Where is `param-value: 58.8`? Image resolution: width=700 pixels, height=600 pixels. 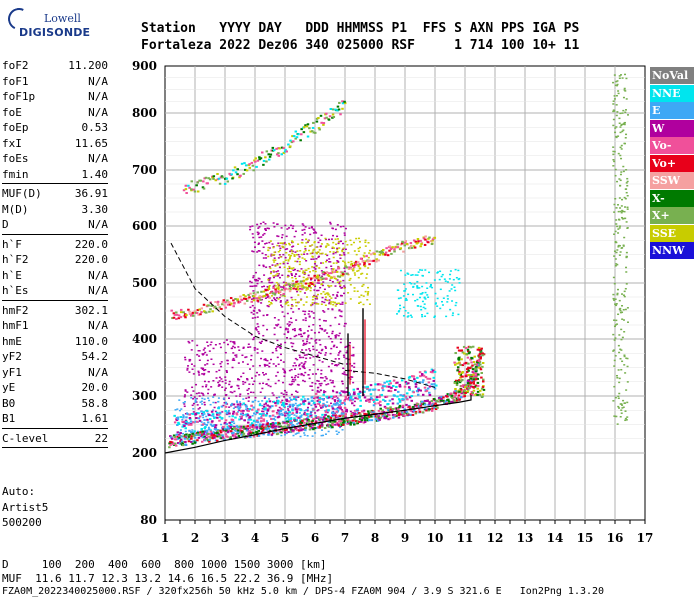 param-value: 58.8 is located at coordinates (95, 403).